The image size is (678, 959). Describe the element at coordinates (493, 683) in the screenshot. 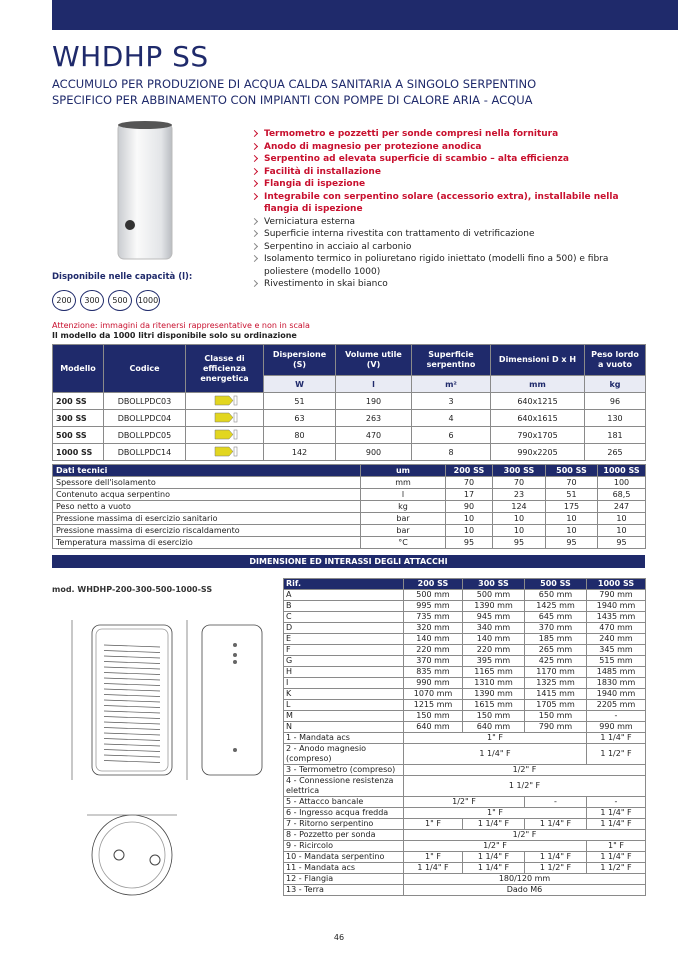

I see `cell: 1310 mm` at that location.